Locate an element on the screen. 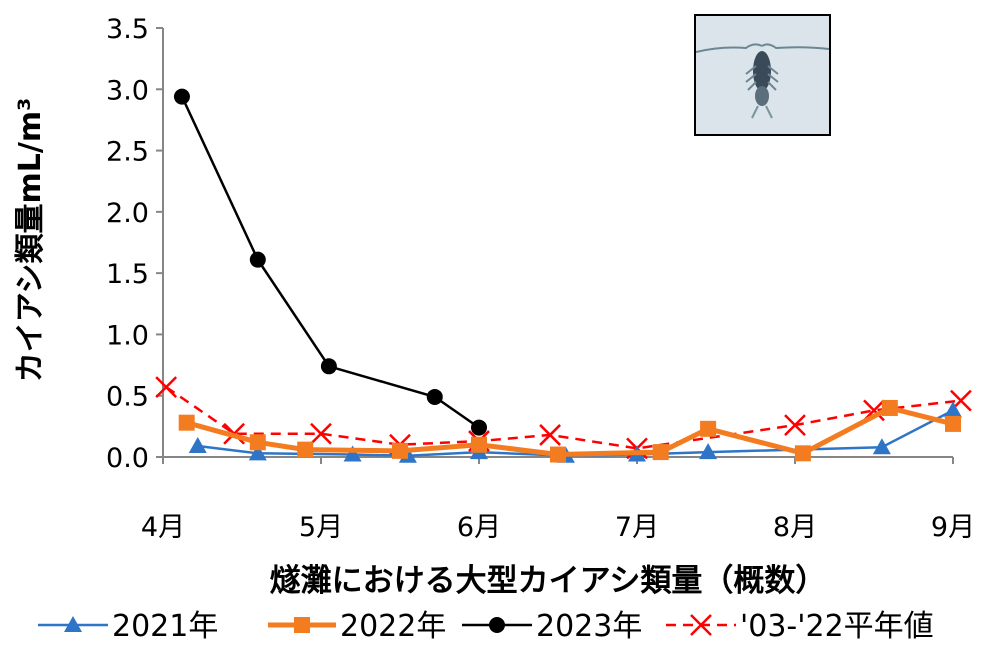 The width and height of the screenshot is (982, 650). y-tick-label: 0.0 is located at coordinates (127, 458).